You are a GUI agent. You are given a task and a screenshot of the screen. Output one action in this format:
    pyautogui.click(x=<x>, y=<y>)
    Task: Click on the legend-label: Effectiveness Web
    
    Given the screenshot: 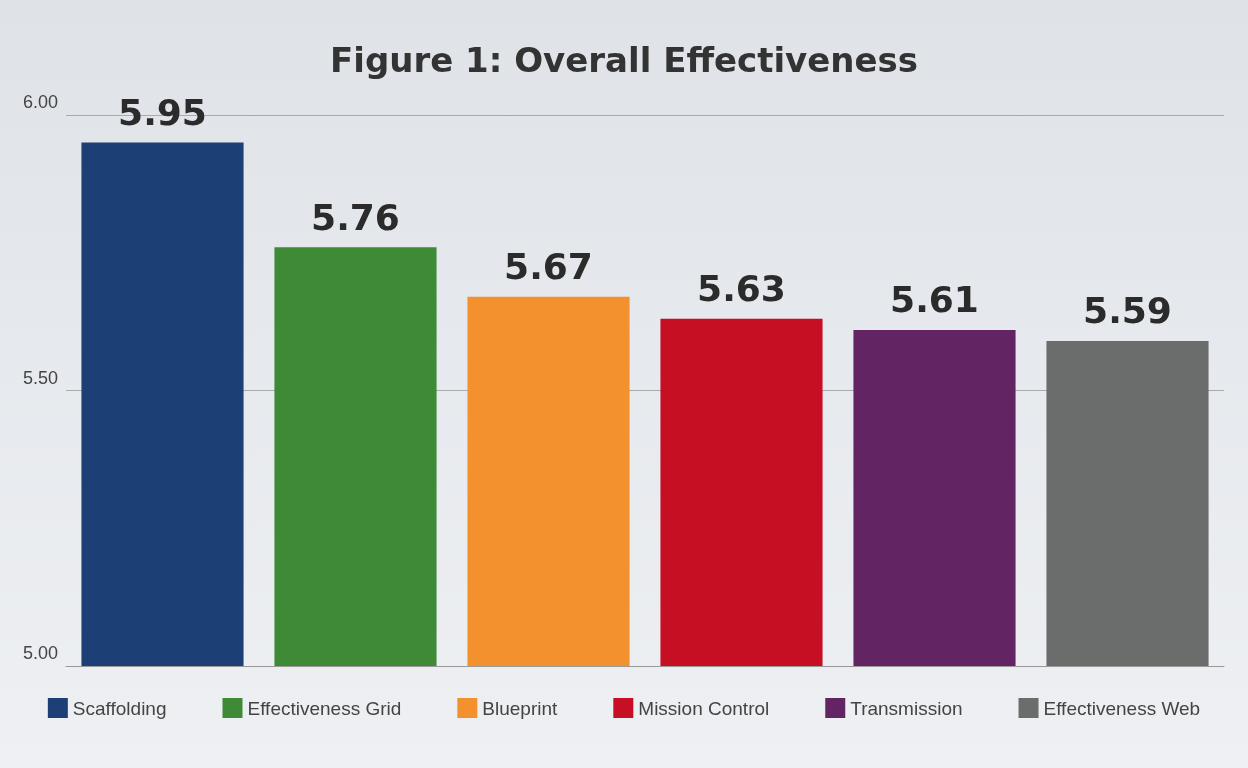 What is the action you would take?
    pyautogui.click(x=1122, y=708)
    